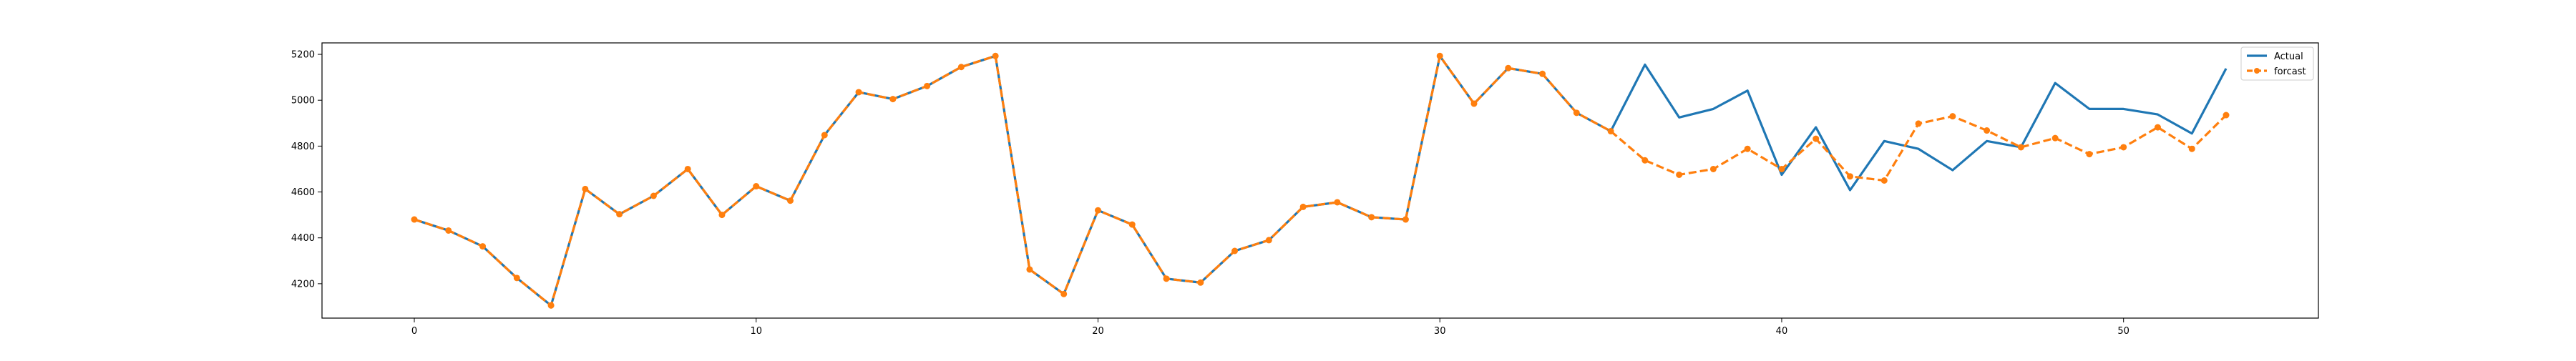 This screenshot has height=361, width=2576. Describe the element at coordinates (303, 101) in the screenshot. I see `y-tick-label: 5000` at that location.